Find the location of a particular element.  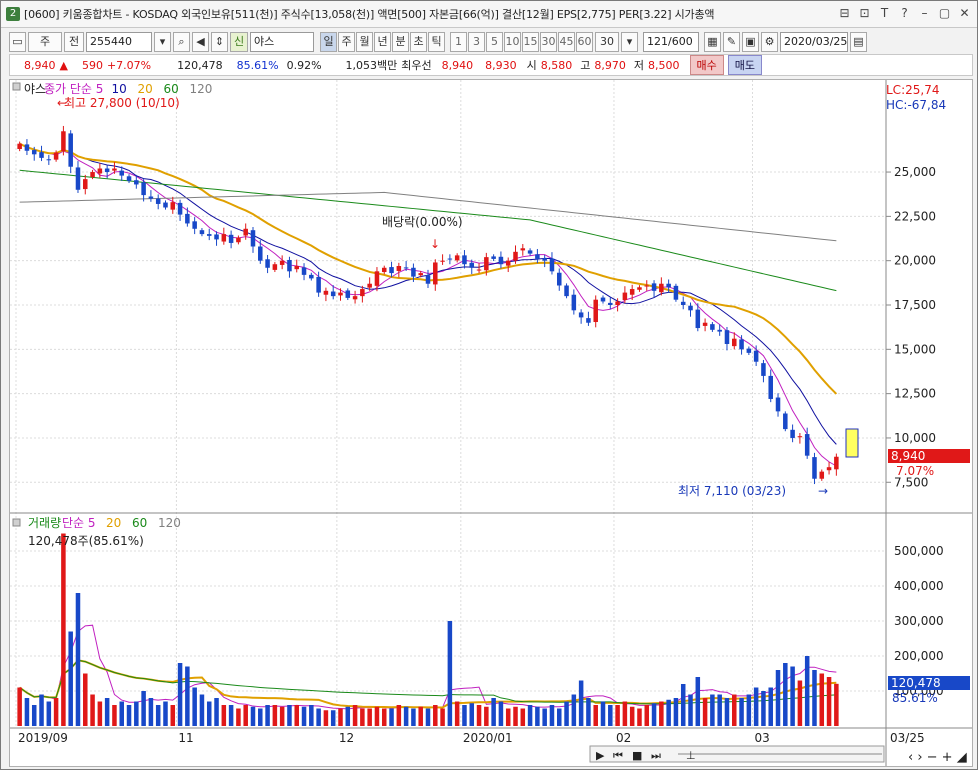

layout-icon: ▭ is located at coordinates (17, 42).